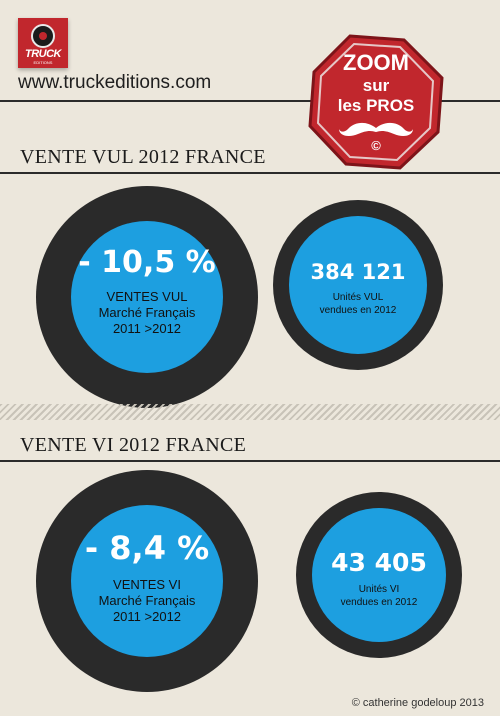 This screenshot has height=716, width=500. I want to click on vul-units-ring: 384 121 Unités VUL vendues en 2012, so click(358, 285).